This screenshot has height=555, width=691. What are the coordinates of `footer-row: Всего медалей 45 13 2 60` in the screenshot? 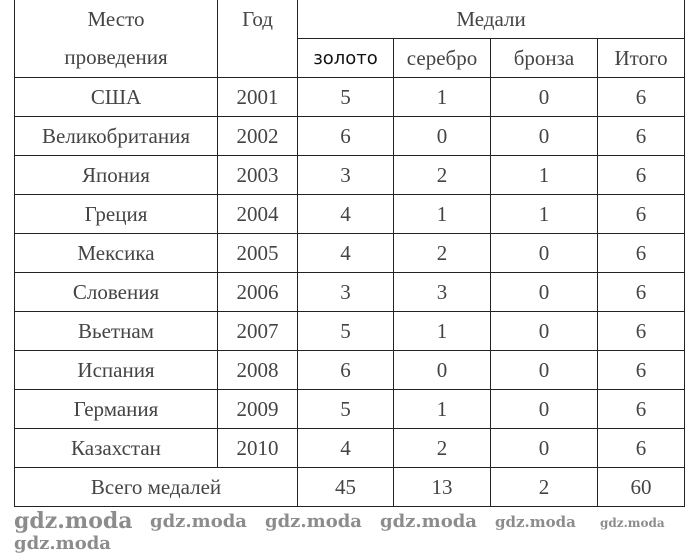 It's located at (350, 487).